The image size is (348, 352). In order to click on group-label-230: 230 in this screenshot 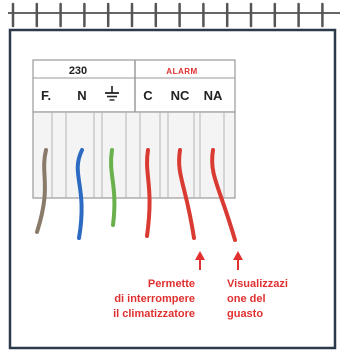, I will do `click(78, 71)`.